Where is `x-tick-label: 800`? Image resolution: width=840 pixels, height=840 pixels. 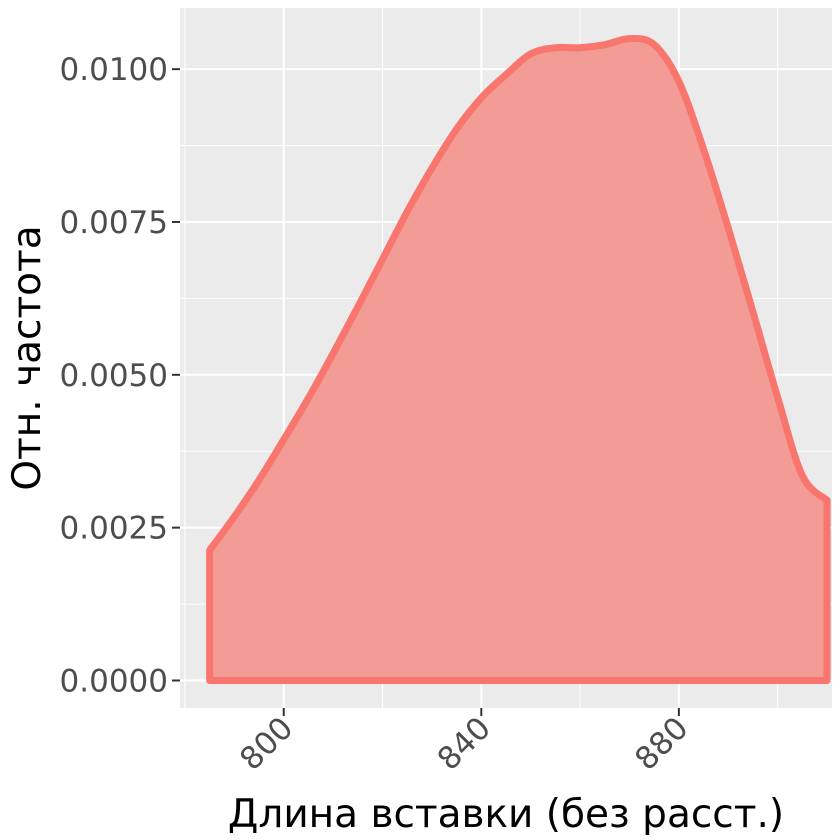 x-tick-label: 800 is located at coordinates (266, 743).